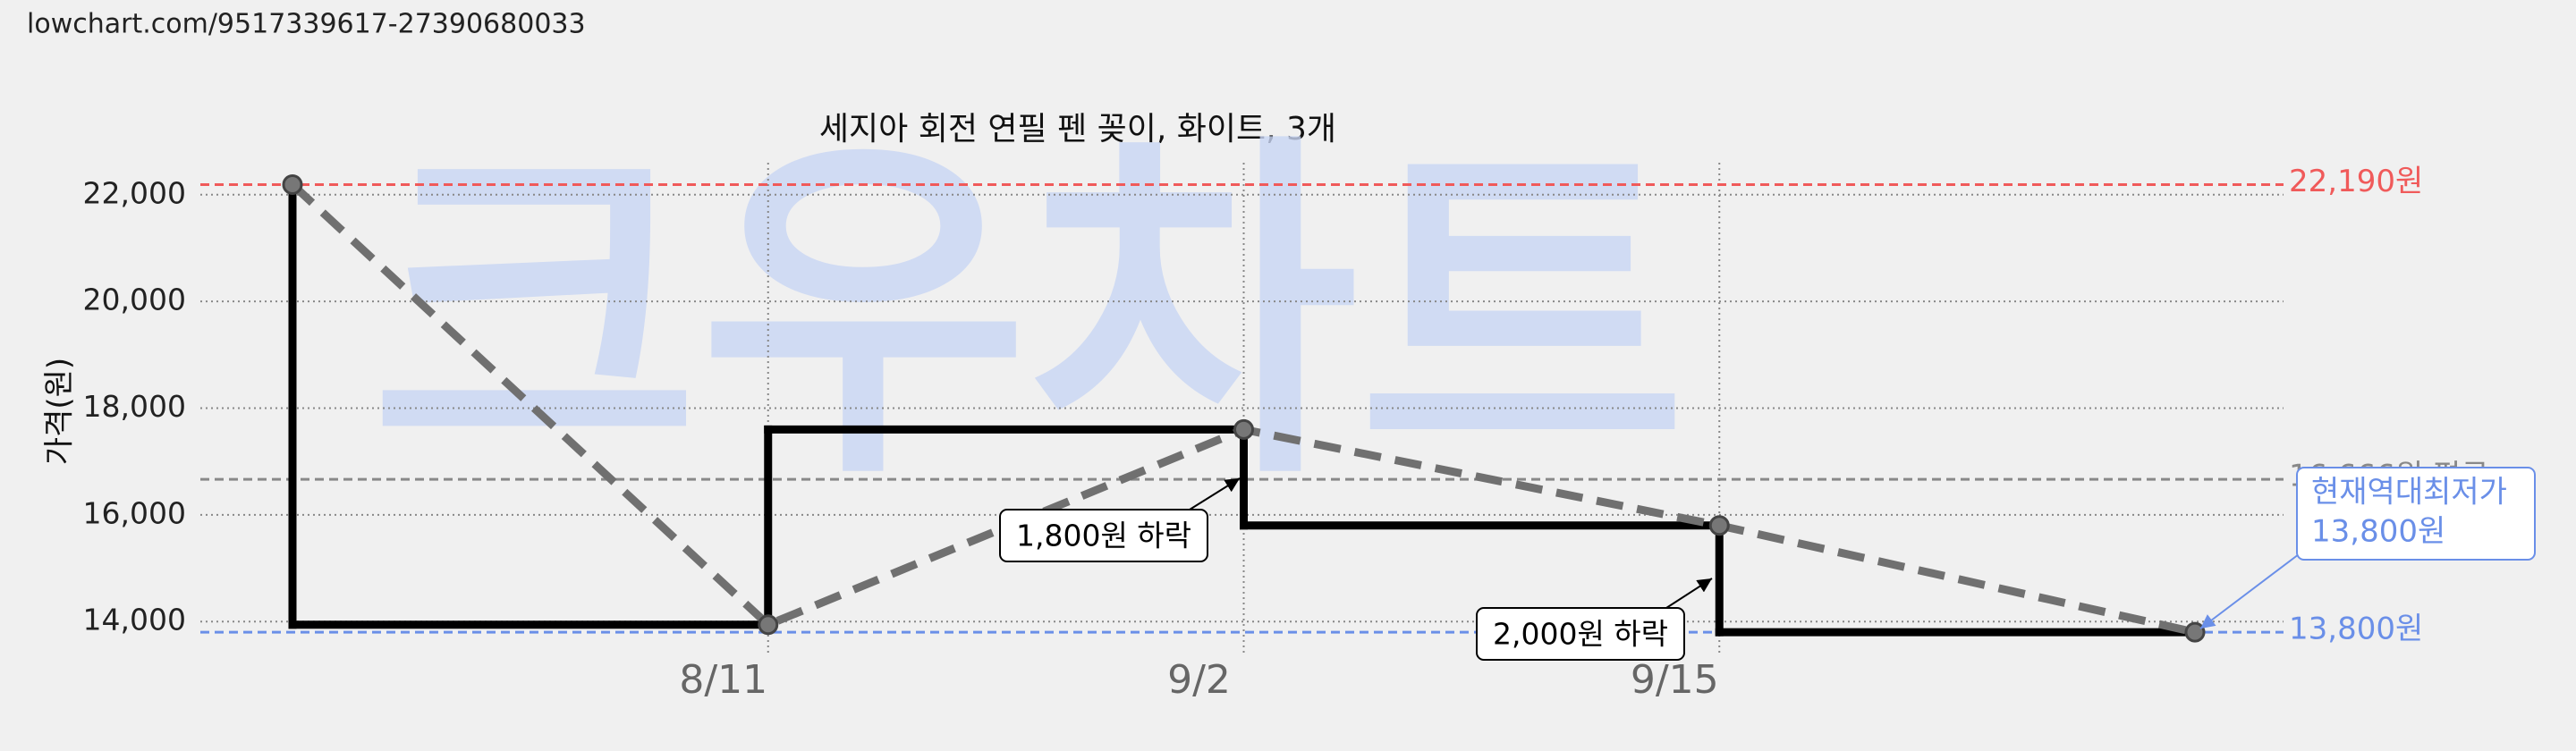 The image size is (2576, 751). What do you see at coordinates (2356, 630) in the screenshot?
I see `reference-label: 13,800원` at bounding box center [2356, 630].